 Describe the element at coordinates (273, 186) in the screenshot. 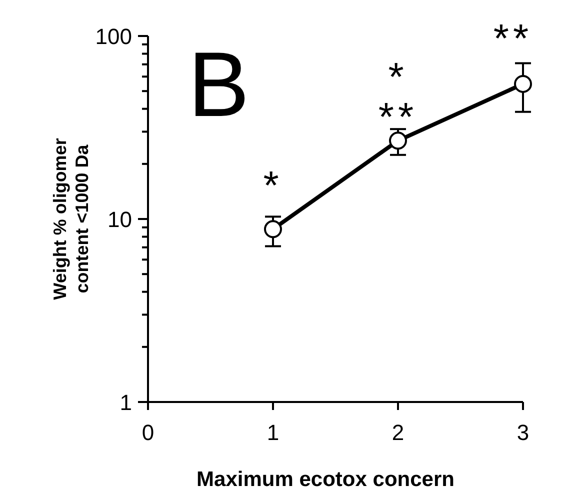

I see `annotation: *` at that location.